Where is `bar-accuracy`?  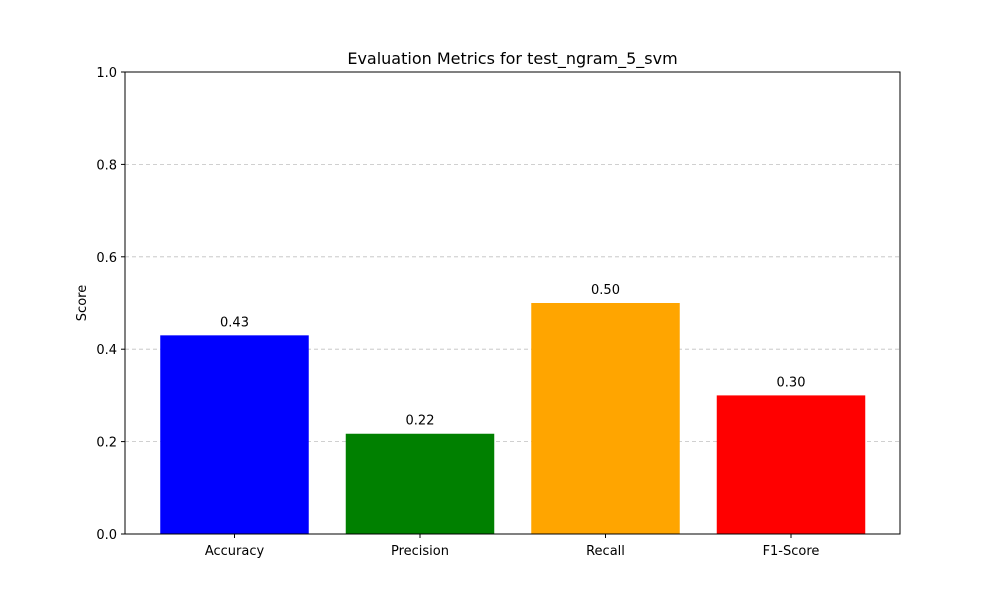
bar-accuracy is located at coordinates (234, 434).